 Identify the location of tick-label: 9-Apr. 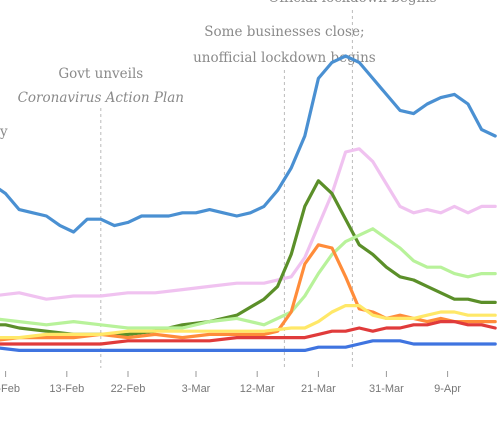
(447, 389).